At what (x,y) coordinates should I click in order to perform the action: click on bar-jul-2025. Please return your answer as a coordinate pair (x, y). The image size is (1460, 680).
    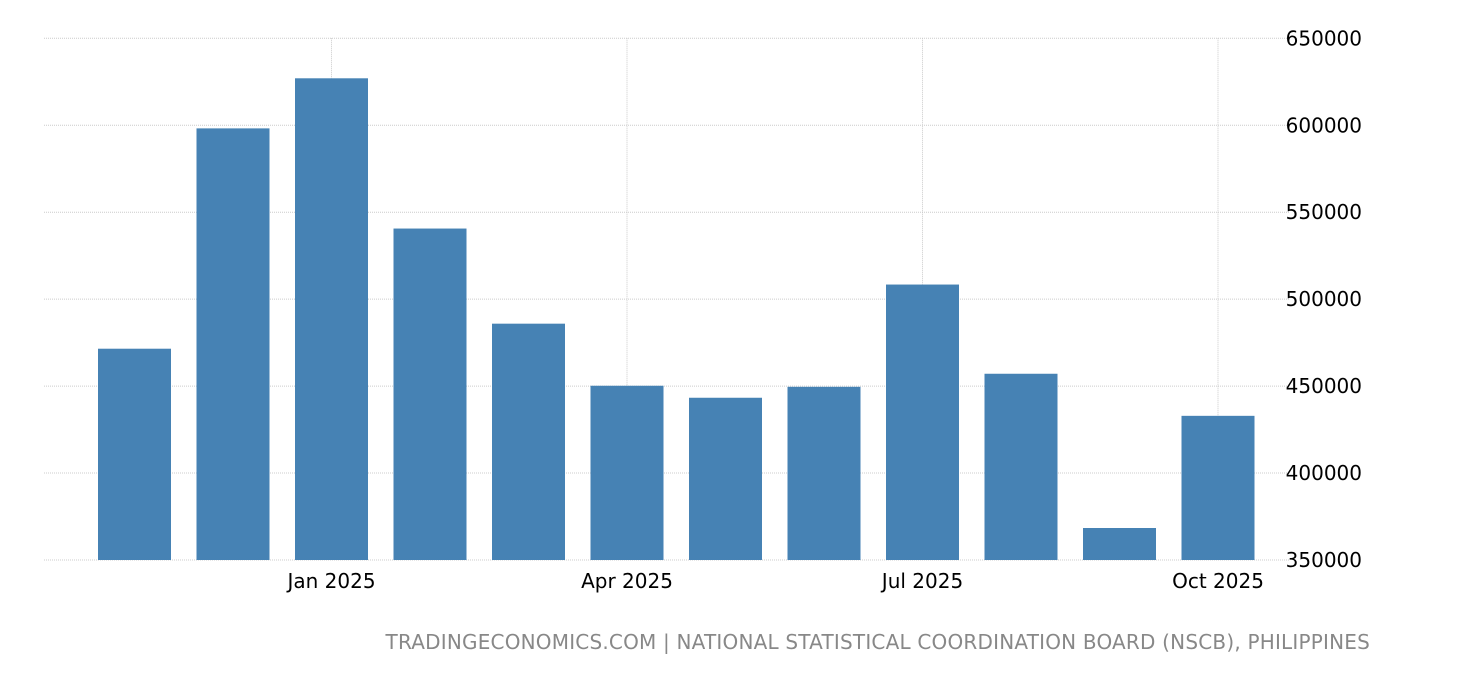
    Looking at the image, I should click on (922, 422).